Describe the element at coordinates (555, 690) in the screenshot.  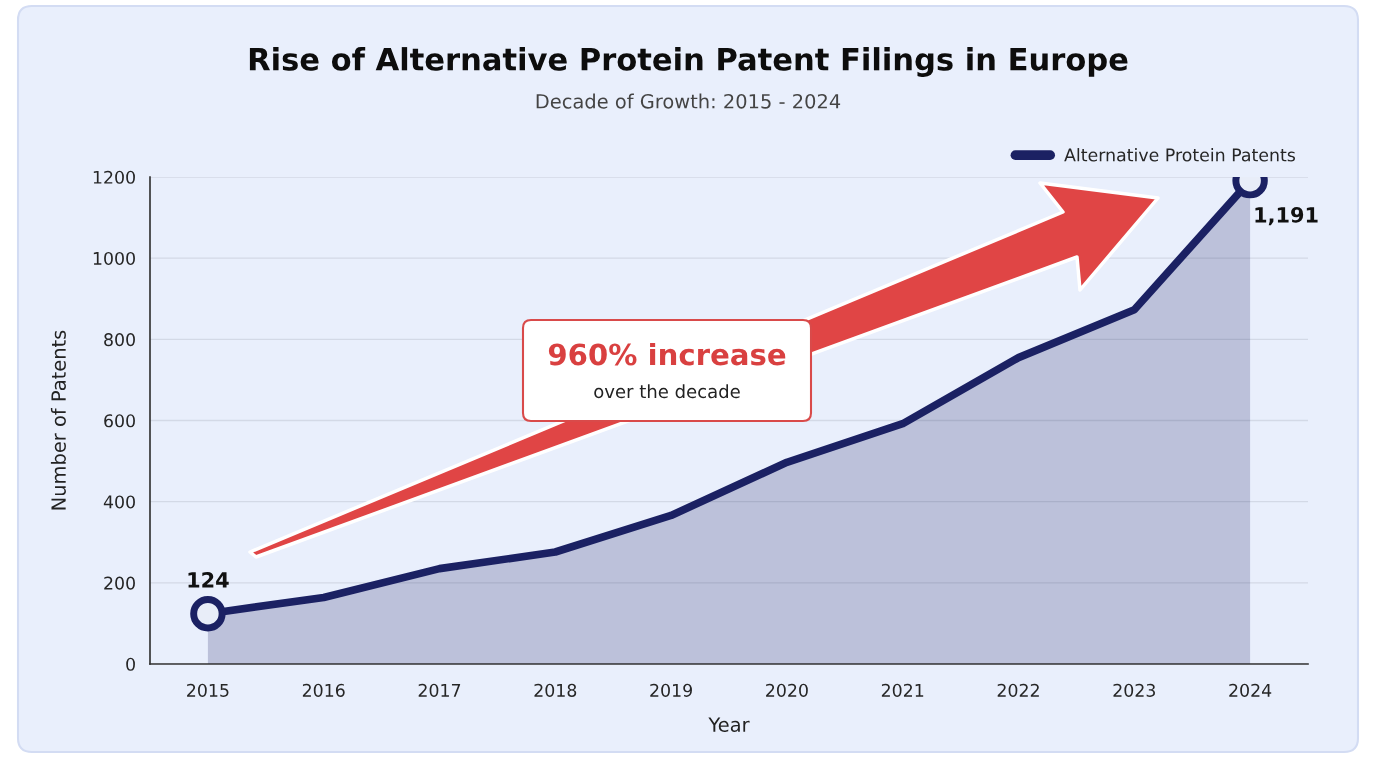
I see `x-tick-label: 2018` at that location.